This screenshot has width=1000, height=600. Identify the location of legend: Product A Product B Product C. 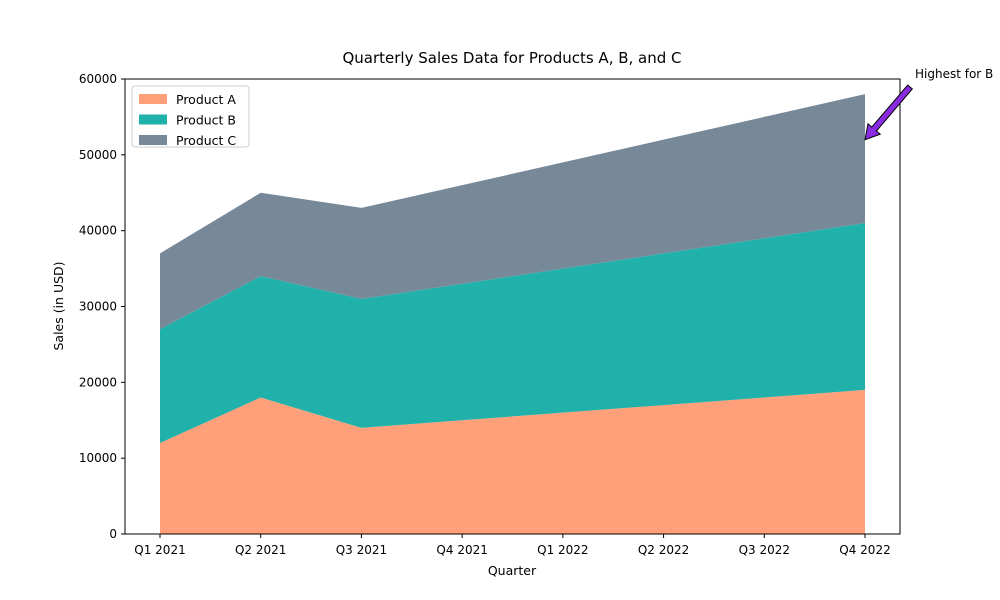
(190, 116).